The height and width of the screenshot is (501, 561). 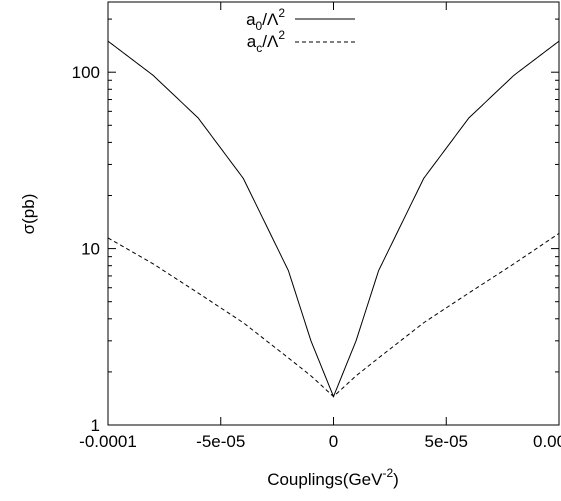 I want to click on x-tick-label-4: 0.0001, so click(x=547, y=441).